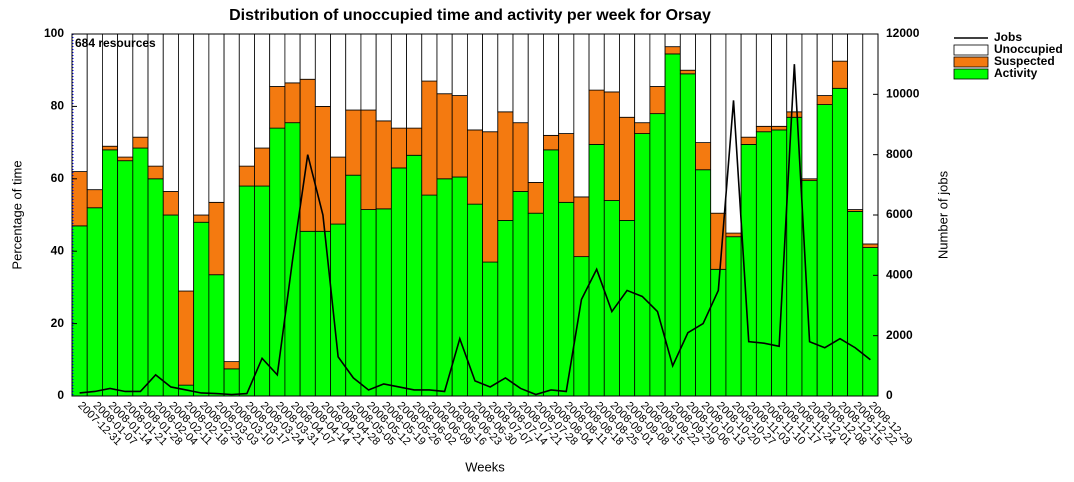  What do you see at coordinates (903, 33) in the screenshot?
I see `y2-tick-label: 12000` at bounding box center [903, 33].